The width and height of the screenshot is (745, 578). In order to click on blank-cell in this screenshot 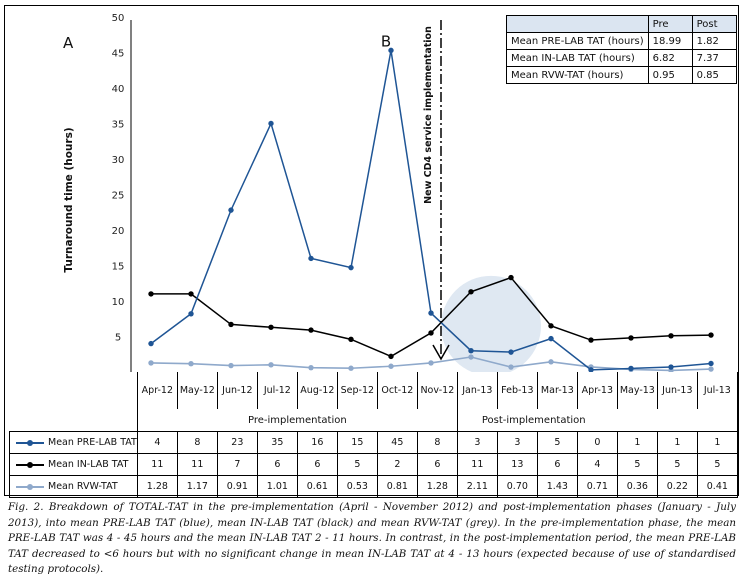, I will do `click(74, 390)`.